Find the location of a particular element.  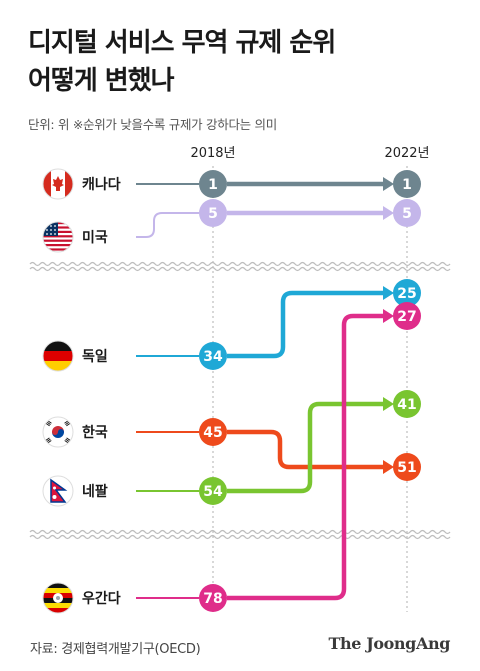

series-6-rank-label-end: 27 is located at coordinates (406, 317).